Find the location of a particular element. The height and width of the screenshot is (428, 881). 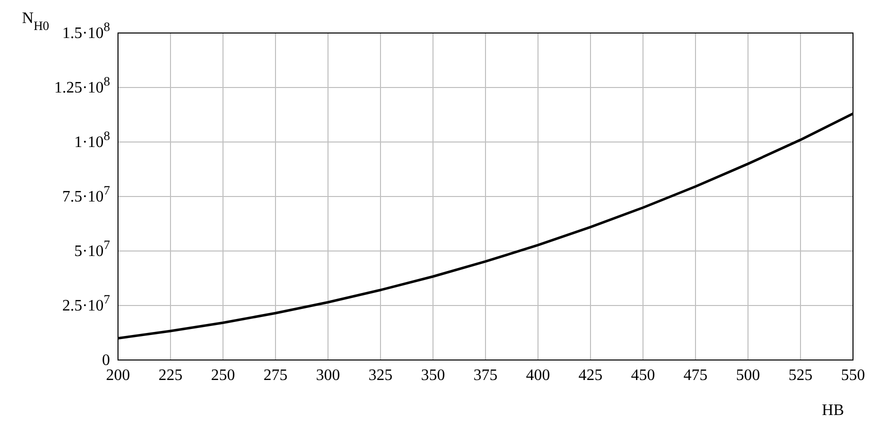

y-tick-label: 1.25·10$^{8}$ is located at coordinates (82, 85).